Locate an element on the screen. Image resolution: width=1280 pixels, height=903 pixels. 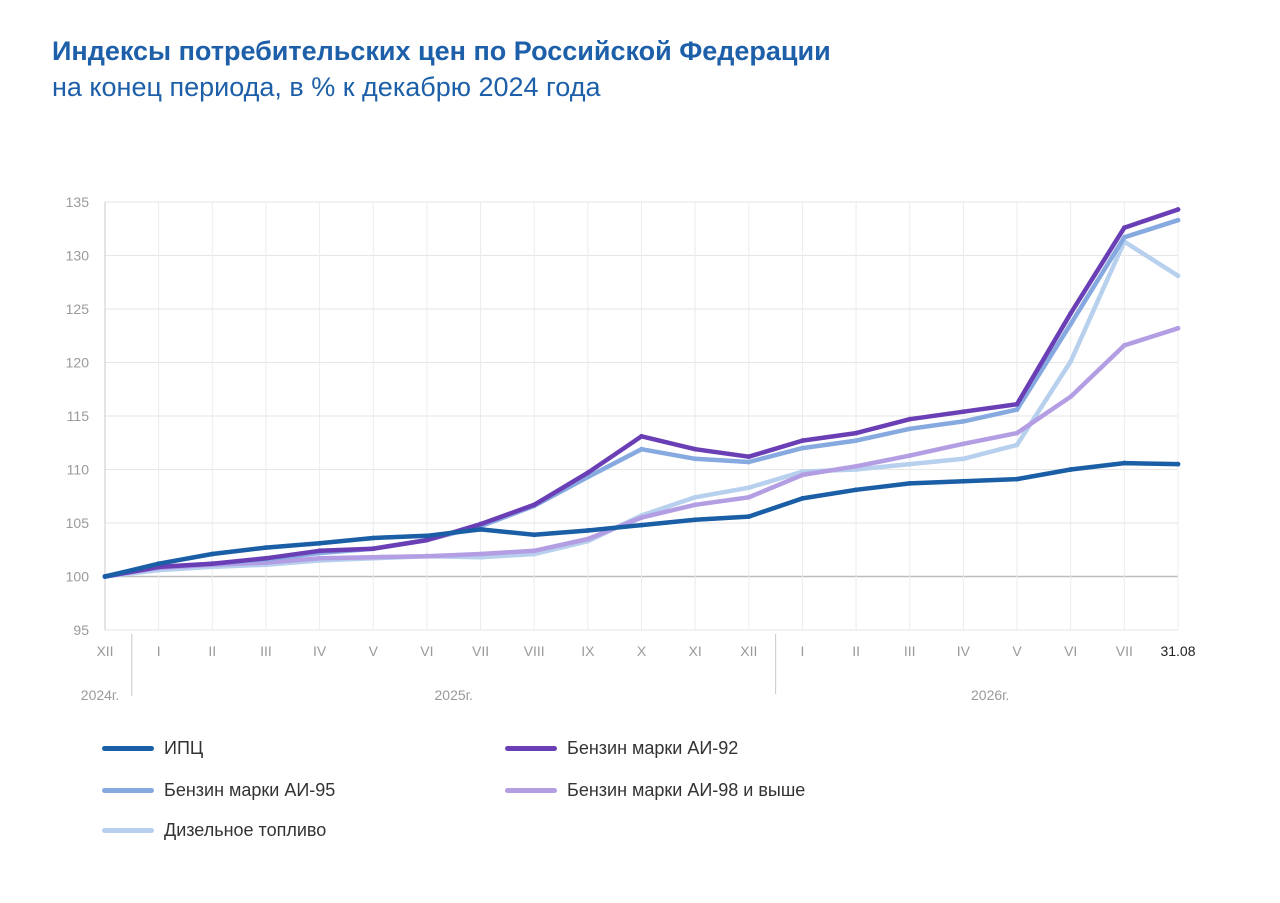
legend-swatch-ai92 is located at coordinates (531, 748).